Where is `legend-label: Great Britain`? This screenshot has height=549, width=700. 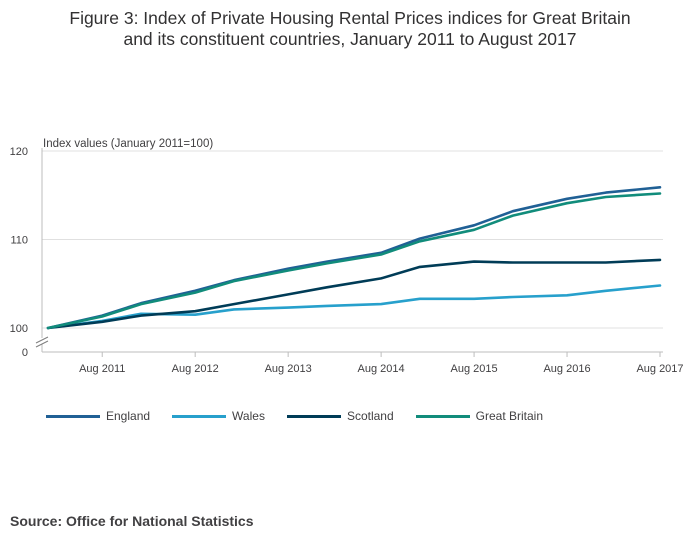 legend-label: Great Britain is located at coordinates (509, 416).